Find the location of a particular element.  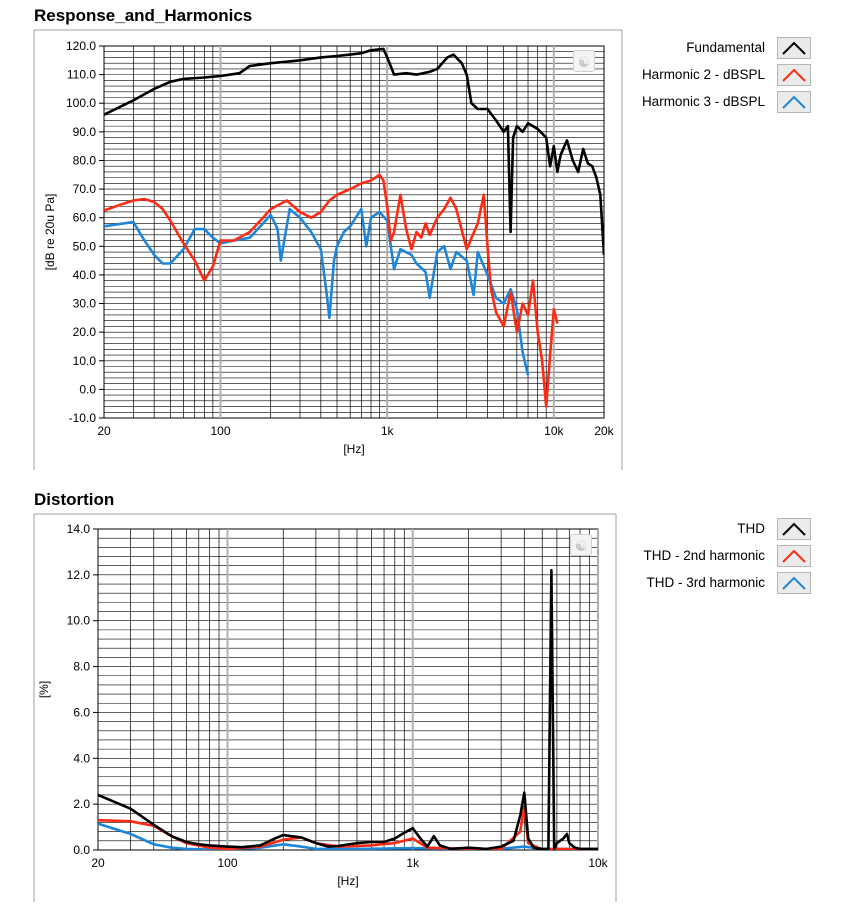

y-tick-label: 100.0 is located at coordinates (81, 103).